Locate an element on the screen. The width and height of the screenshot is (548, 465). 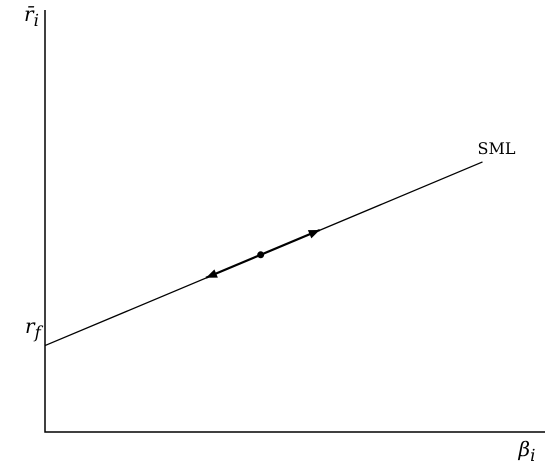
series-label: SML is located at coordinates (497, 148).